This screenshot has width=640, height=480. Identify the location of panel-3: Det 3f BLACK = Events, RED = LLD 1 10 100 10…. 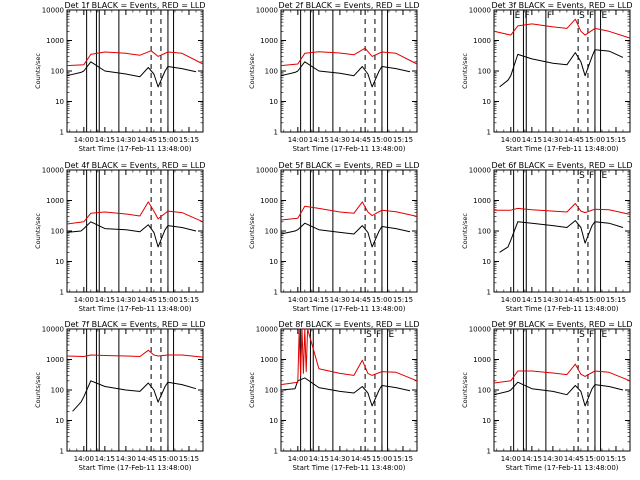
(547, 77).